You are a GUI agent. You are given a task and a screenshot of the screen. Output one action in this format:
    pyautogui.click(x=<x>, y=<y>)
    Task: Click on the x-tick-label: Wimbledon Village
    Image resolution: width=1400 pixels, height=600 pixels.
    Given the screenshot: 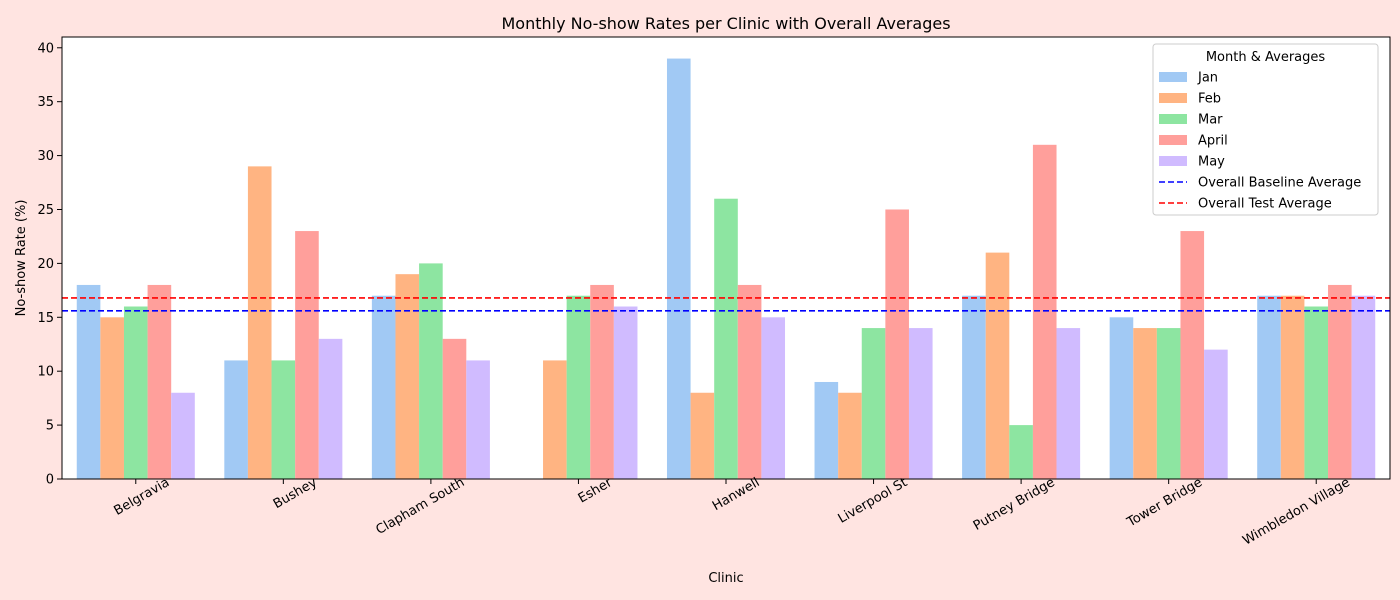 What is the action you would take?
    pyautogui.click(x=1296, y=511)
    